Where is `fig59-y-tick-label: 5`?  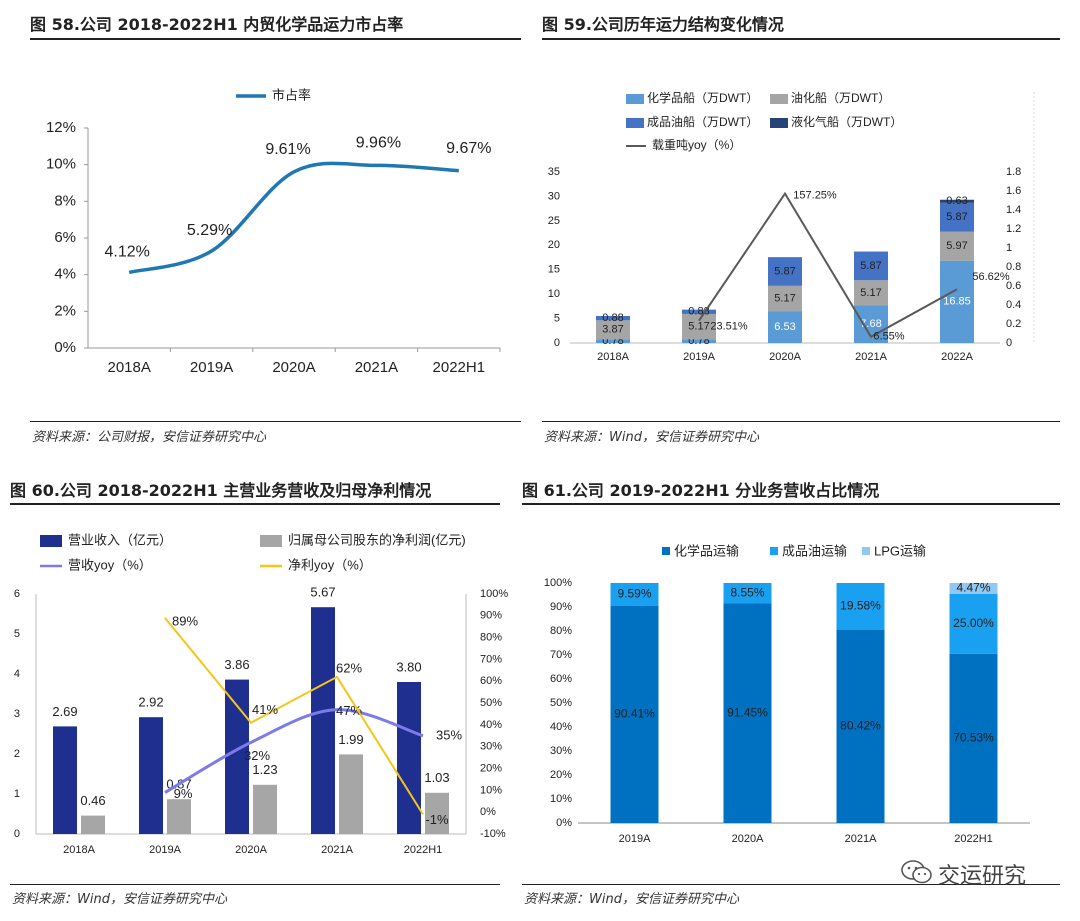 fig59-y-tick-label: 5 is located at coordinates (557, 318).